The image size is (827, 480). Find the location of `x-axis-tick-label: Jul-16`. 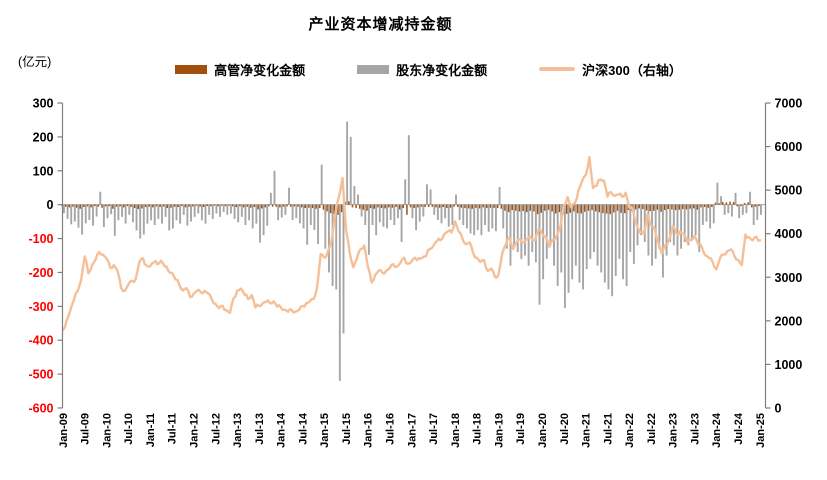

x-axis-tick-label: Jul-16 is located at coordinates (391, 429).